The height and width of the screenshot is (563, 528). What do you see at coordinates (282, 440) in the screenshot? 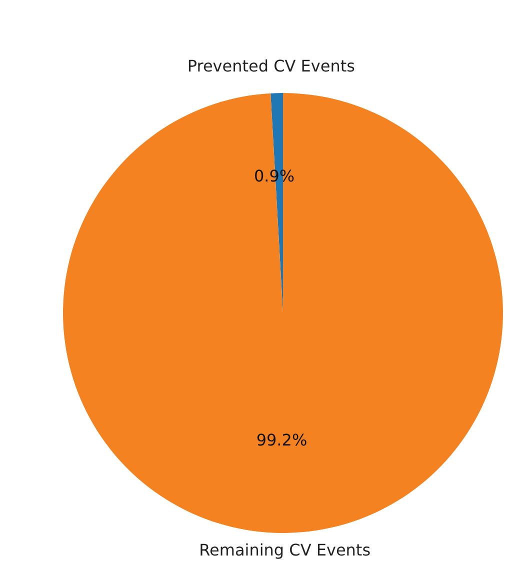
I see `data-label: 99.2%` at bounding box center [282, 440].